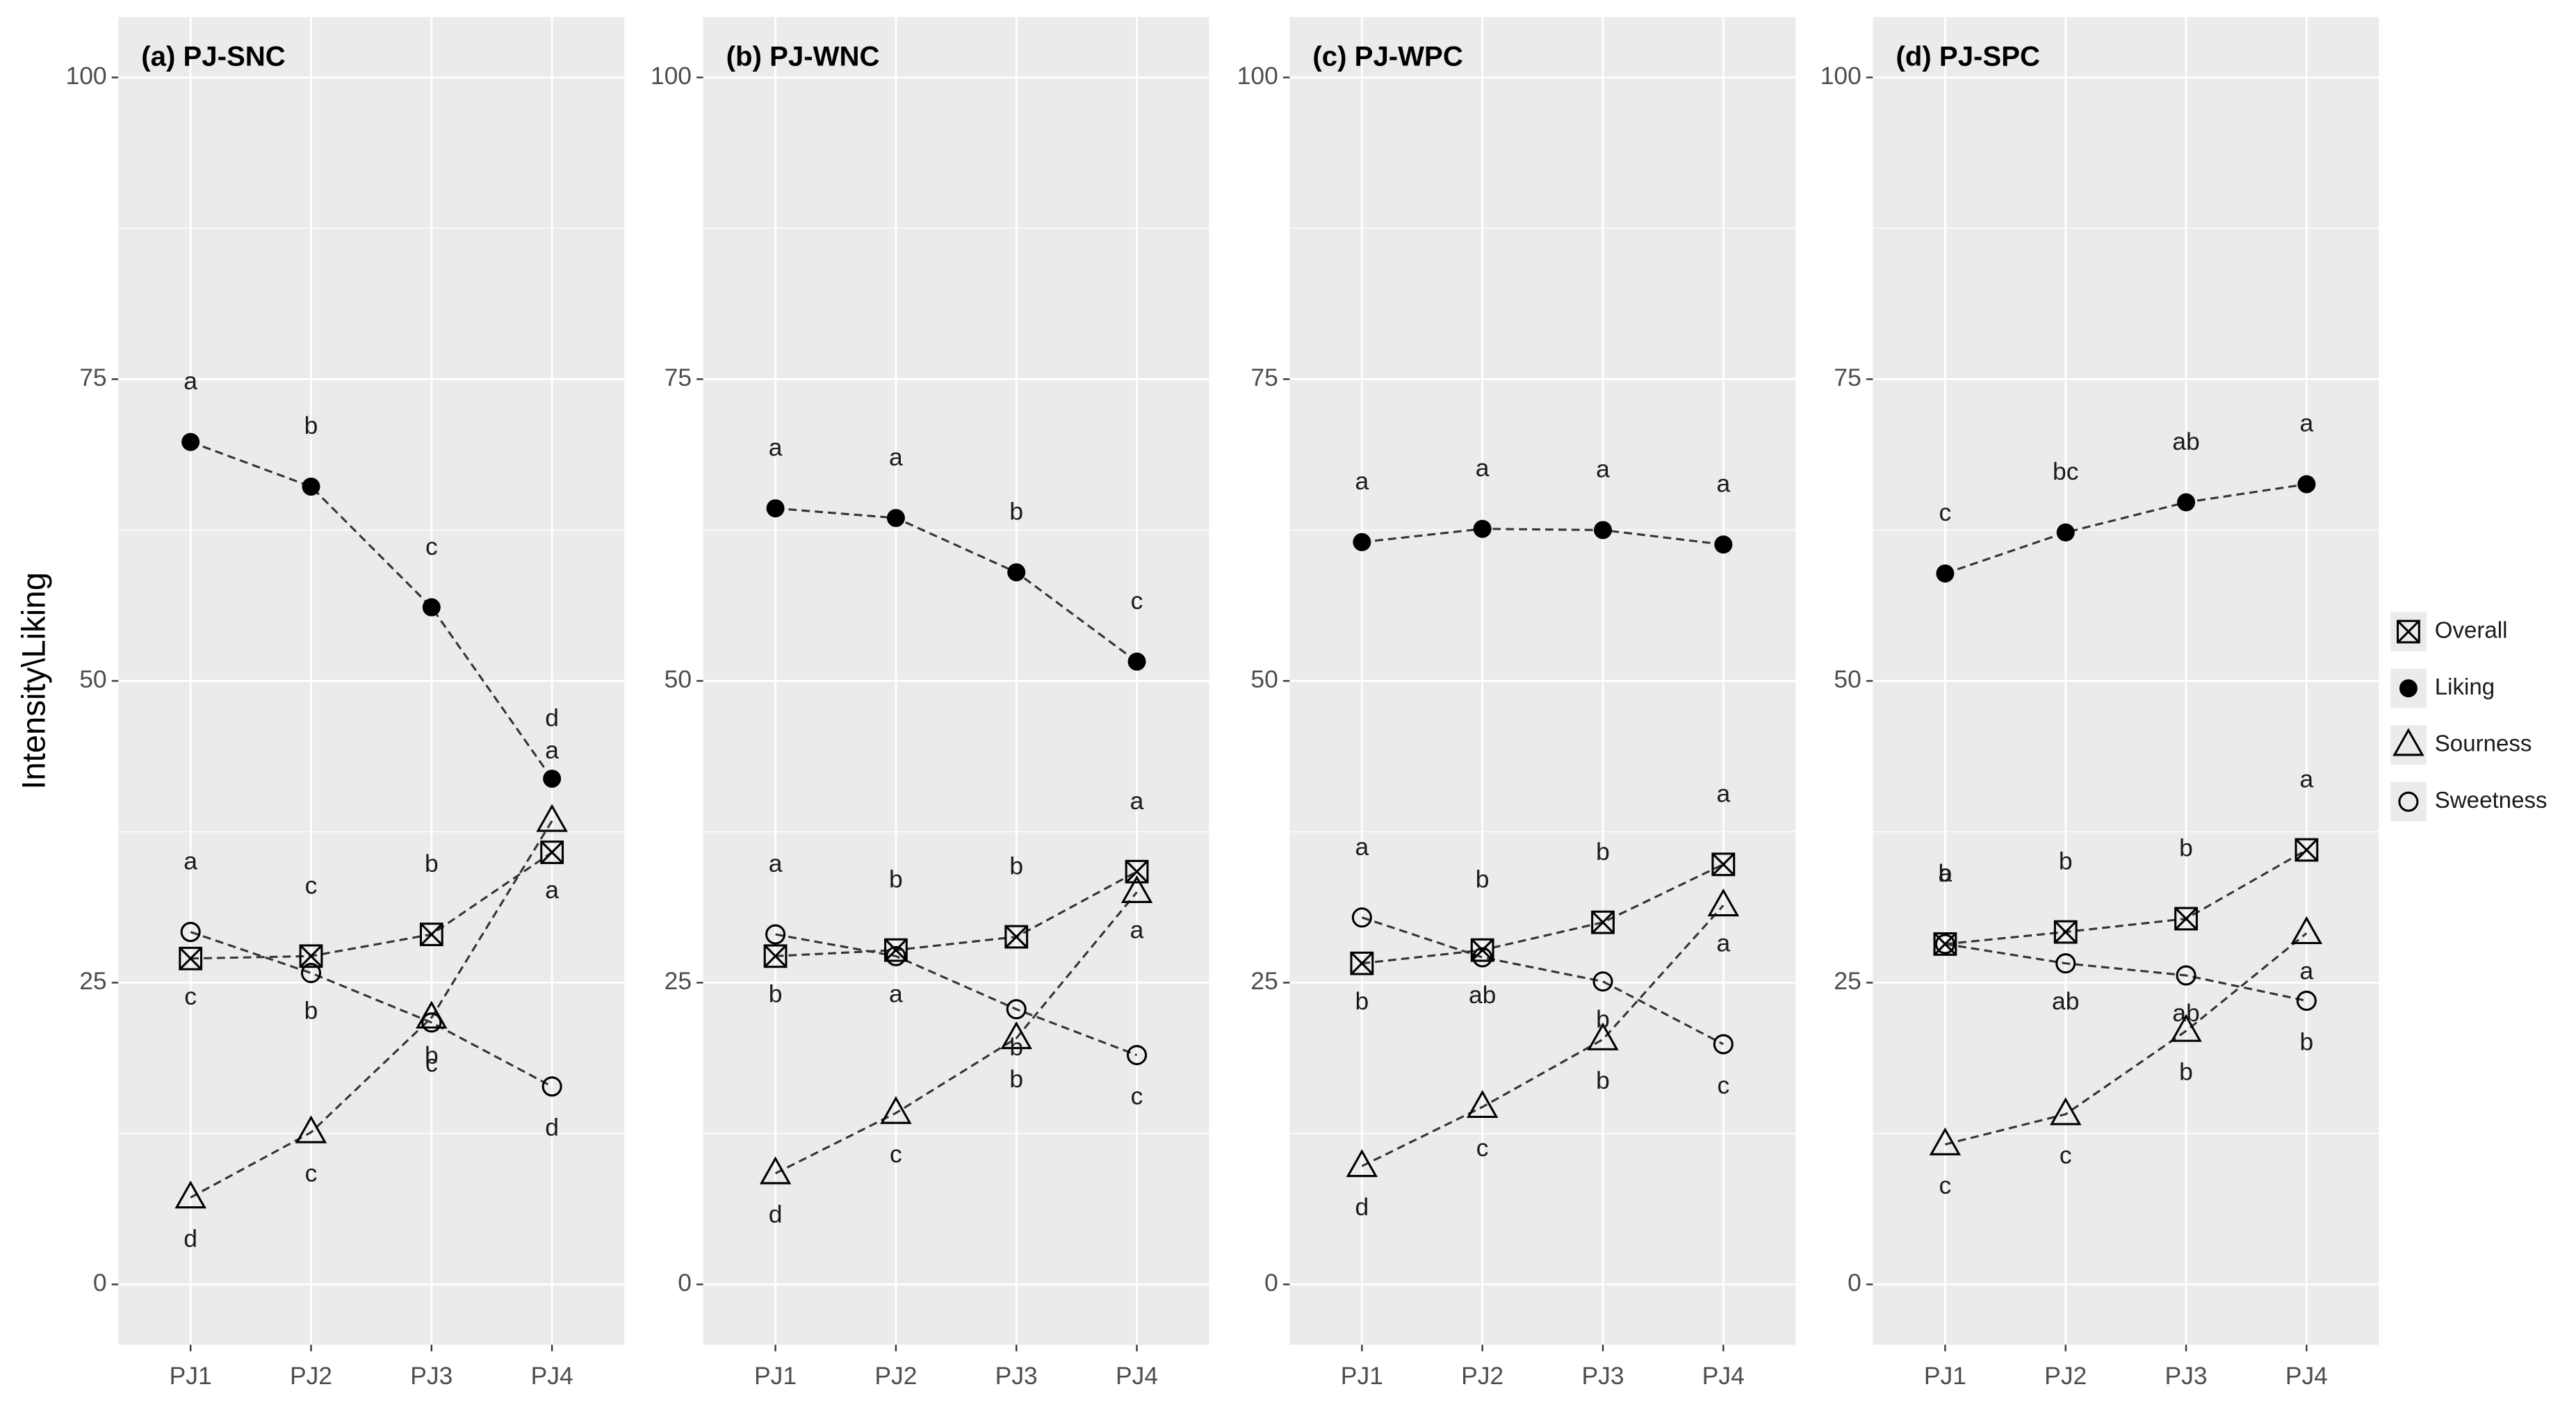 The height and width of the screenshot is (1421, 2576). Describe the element at coordinates (552, 1376) in the screenshot. I see `x-tick-label: PJ4` at that location.